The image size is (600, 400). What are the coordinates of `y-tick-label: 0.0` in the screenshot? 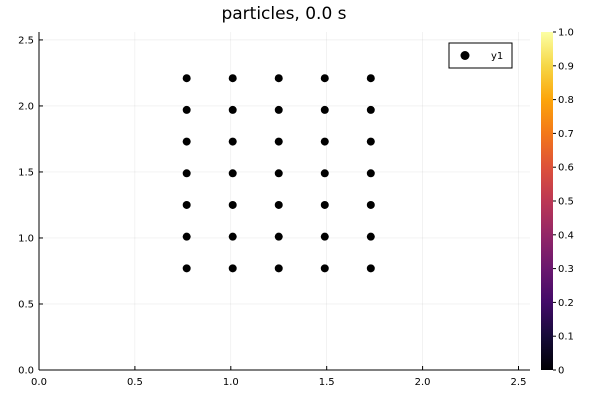 It's located at (26, 371).